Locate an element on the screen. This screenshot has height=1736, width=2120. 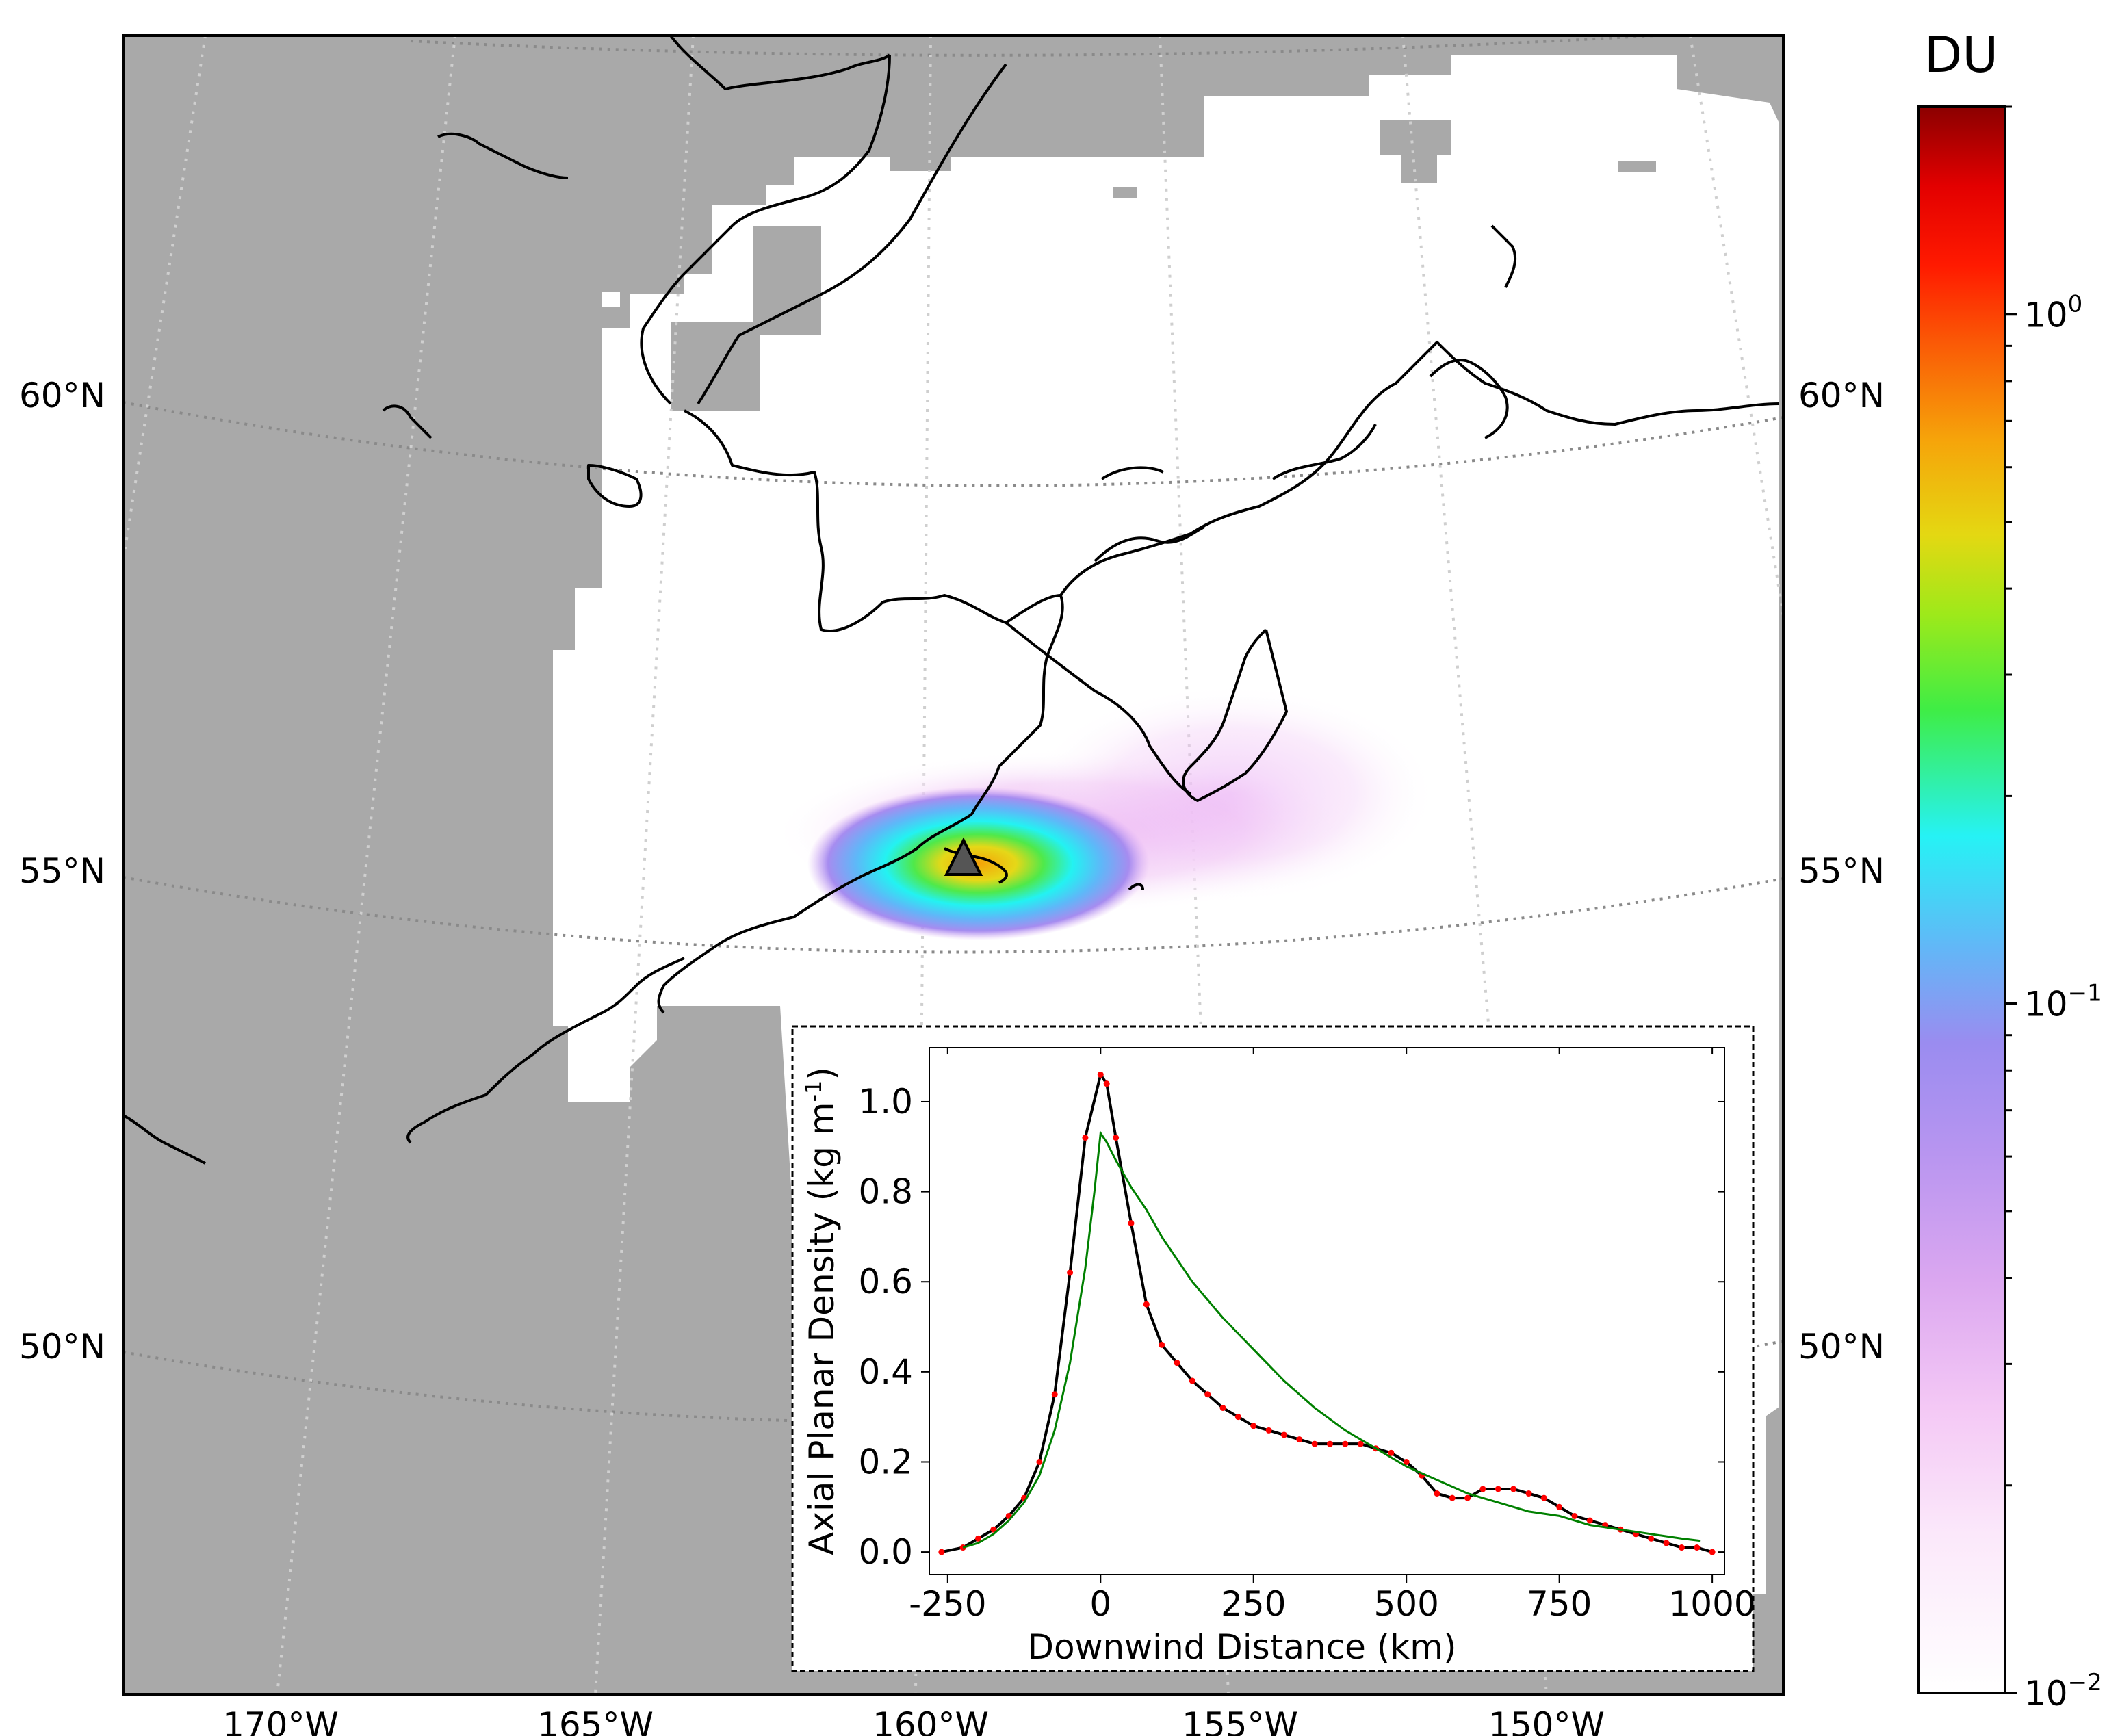
volcano-triangle-icon is located at coordinates (963, 856).